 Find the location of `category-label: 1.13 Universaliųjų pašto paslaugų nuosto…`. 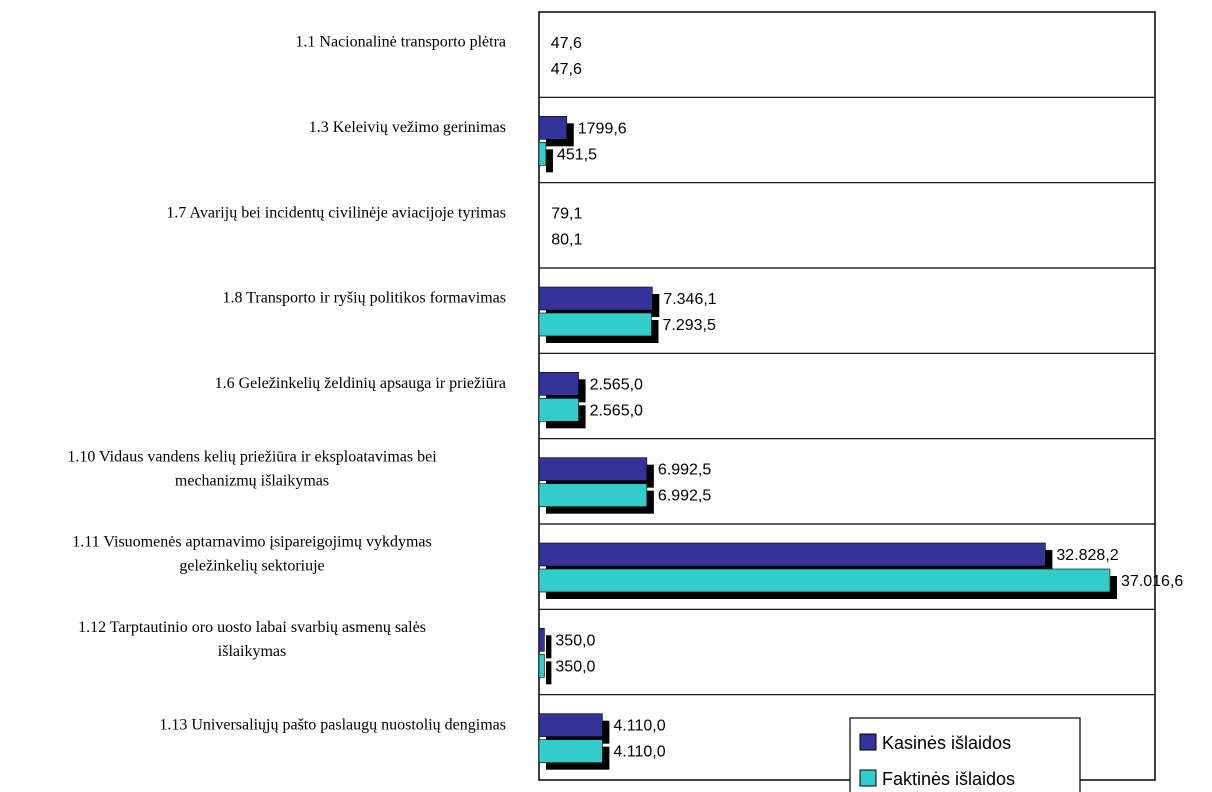

category-label: 1.13 Universaliųjų pašto paslaugų nuosto… is located at coordinates (332, 724).